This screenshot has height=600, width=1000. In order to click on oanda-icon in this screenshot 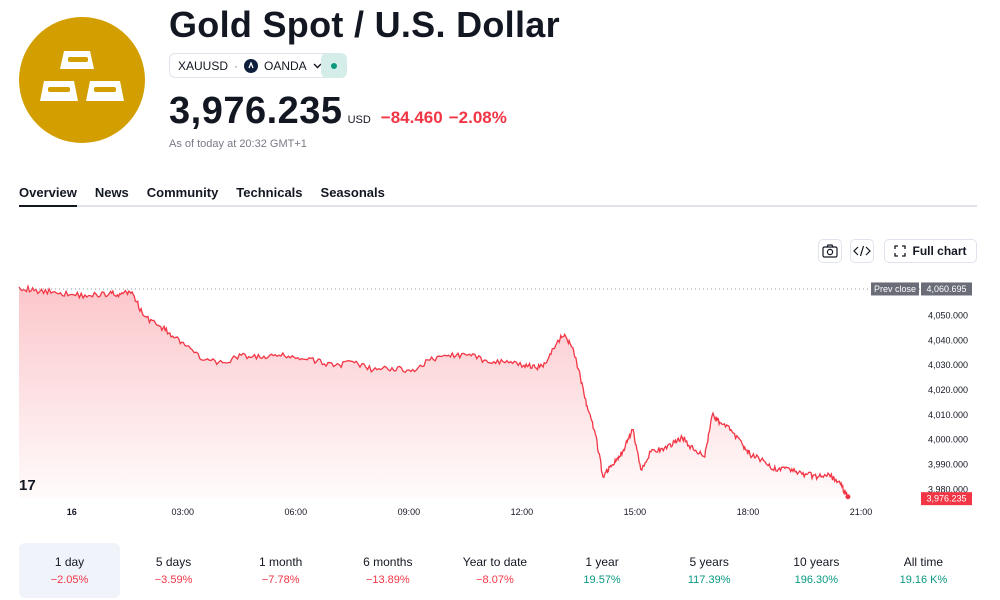, I will do `click(251, 65)`.